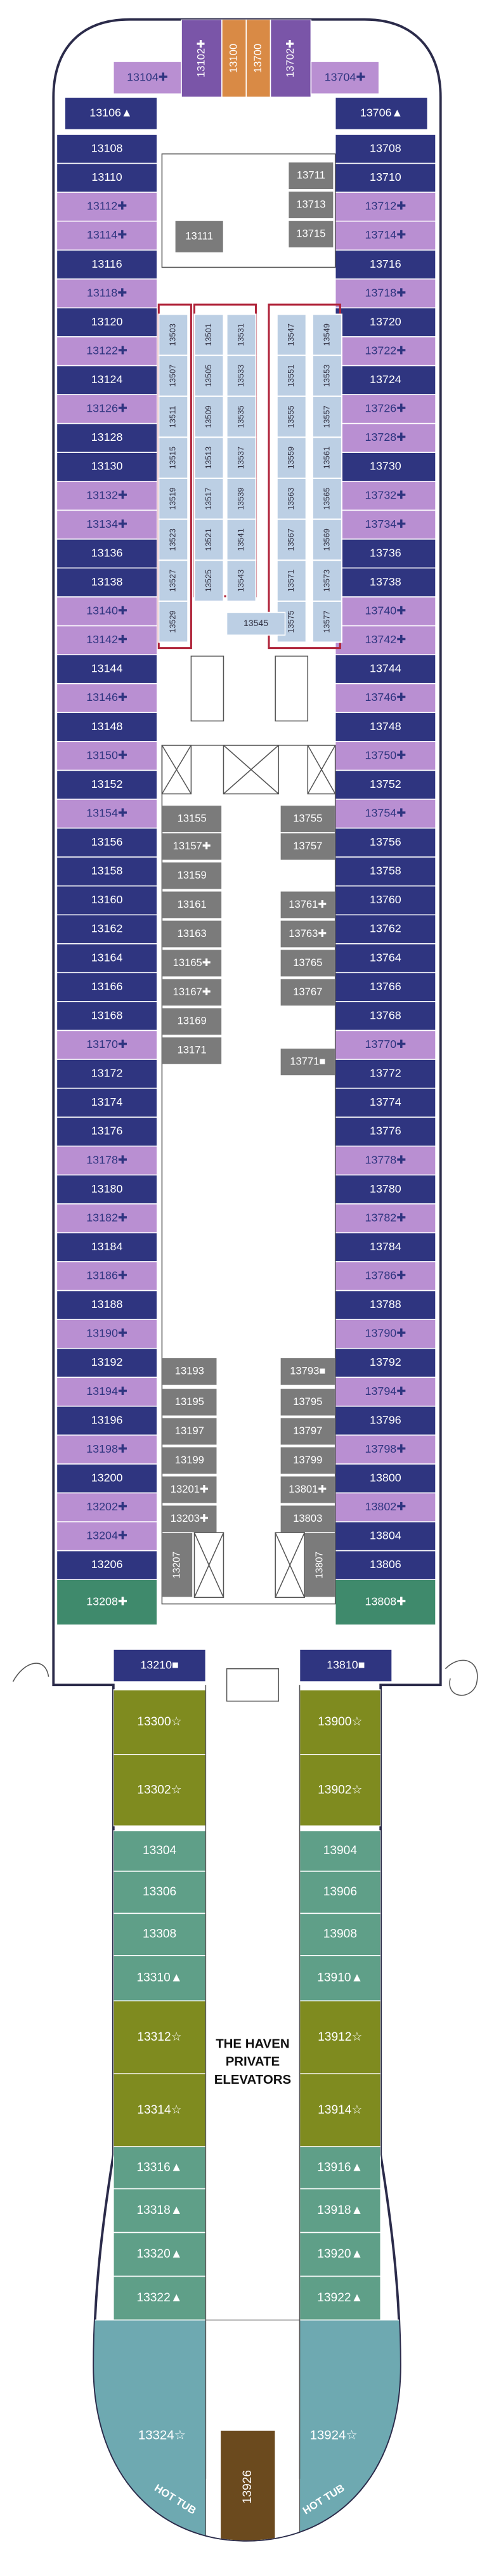  What do you see at coordinates (385, 524) in the screenshot?
I see `cabin-label: 13734✚` at bounding box center [385, 524].